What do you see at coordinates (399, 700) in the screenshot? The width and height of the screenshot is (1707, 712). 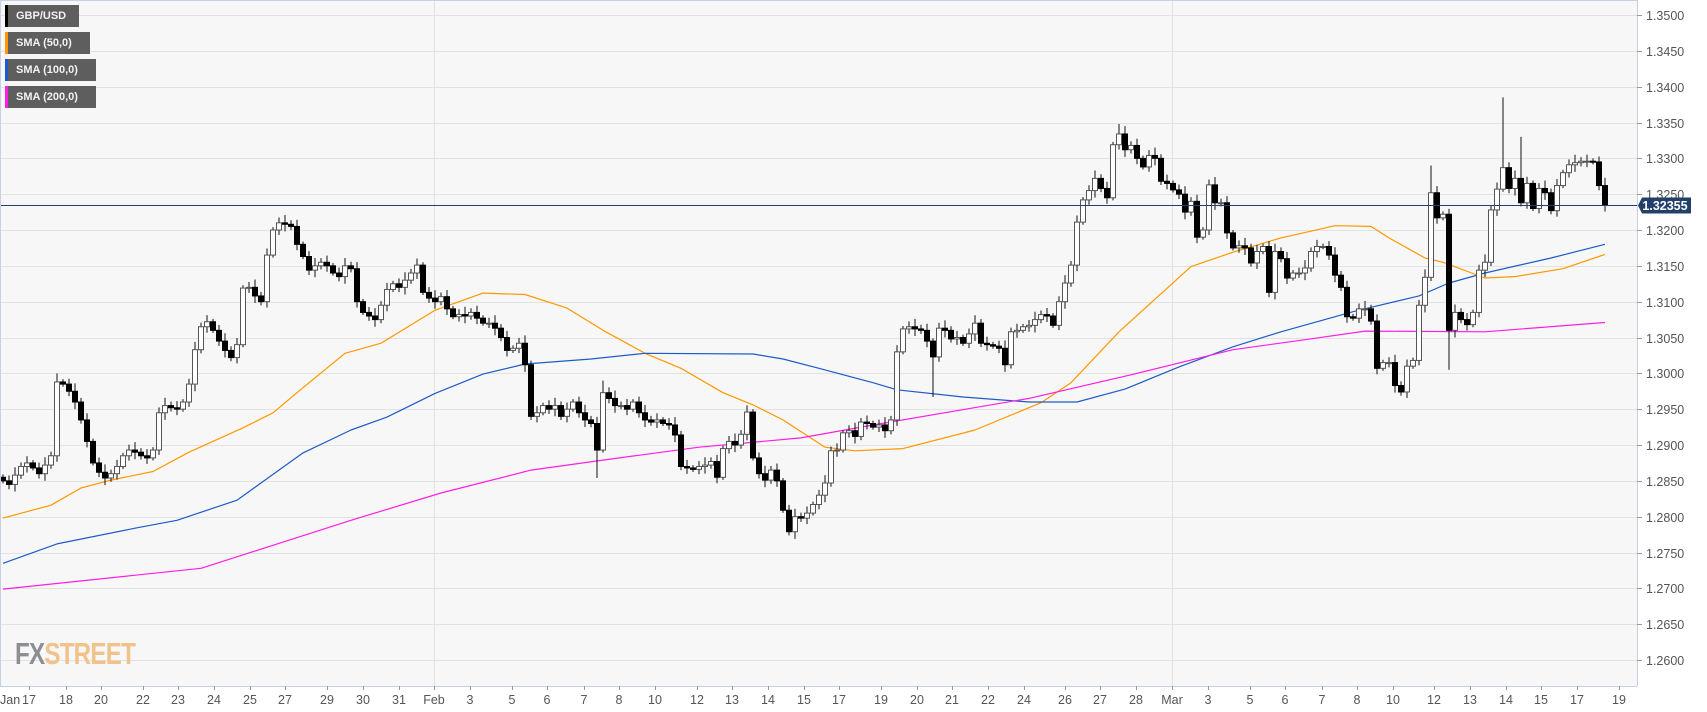 I see `x-tick-label: 31` at bounding box center [399, 700].